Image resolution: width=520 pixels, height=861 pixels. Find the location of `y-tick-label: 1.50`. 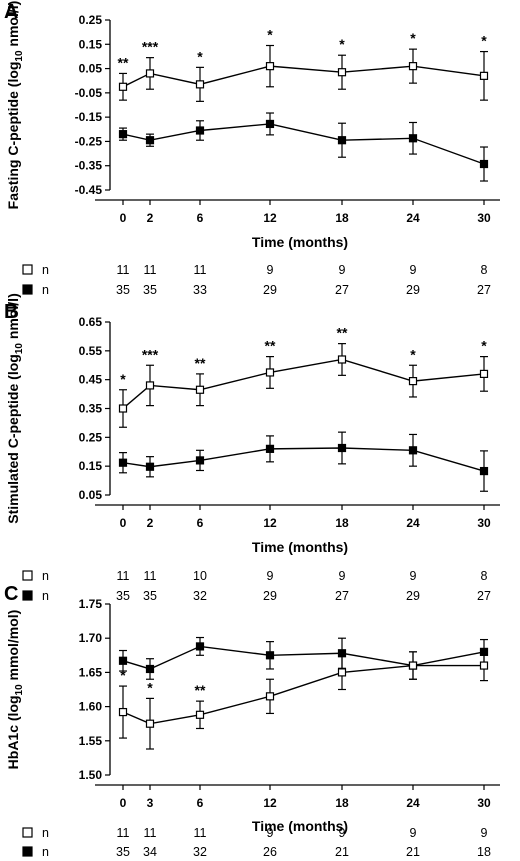

y-tick-label: 1.50 is located at coordinates (91, 775).